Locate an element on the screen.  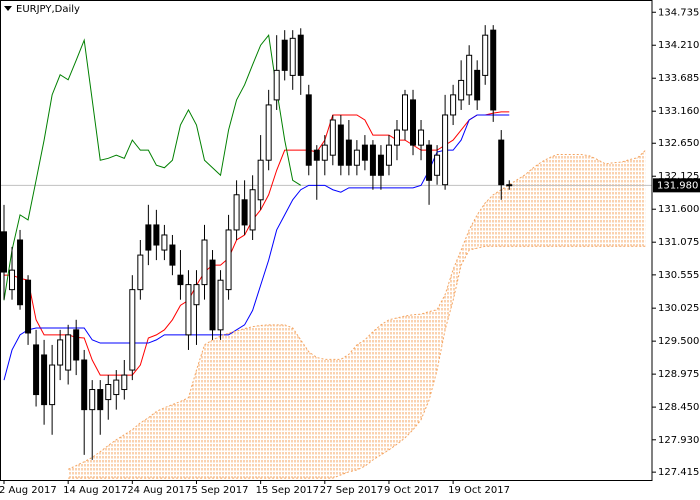
y-tick-label: 130.555 is located at coordinates (678, 275).